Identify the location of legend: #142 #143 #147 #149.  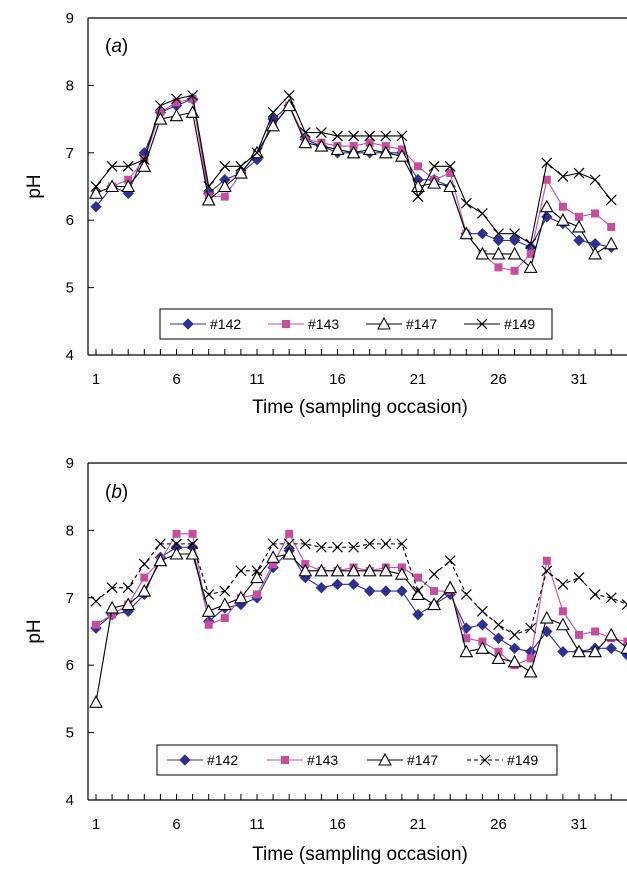
(357, 760).